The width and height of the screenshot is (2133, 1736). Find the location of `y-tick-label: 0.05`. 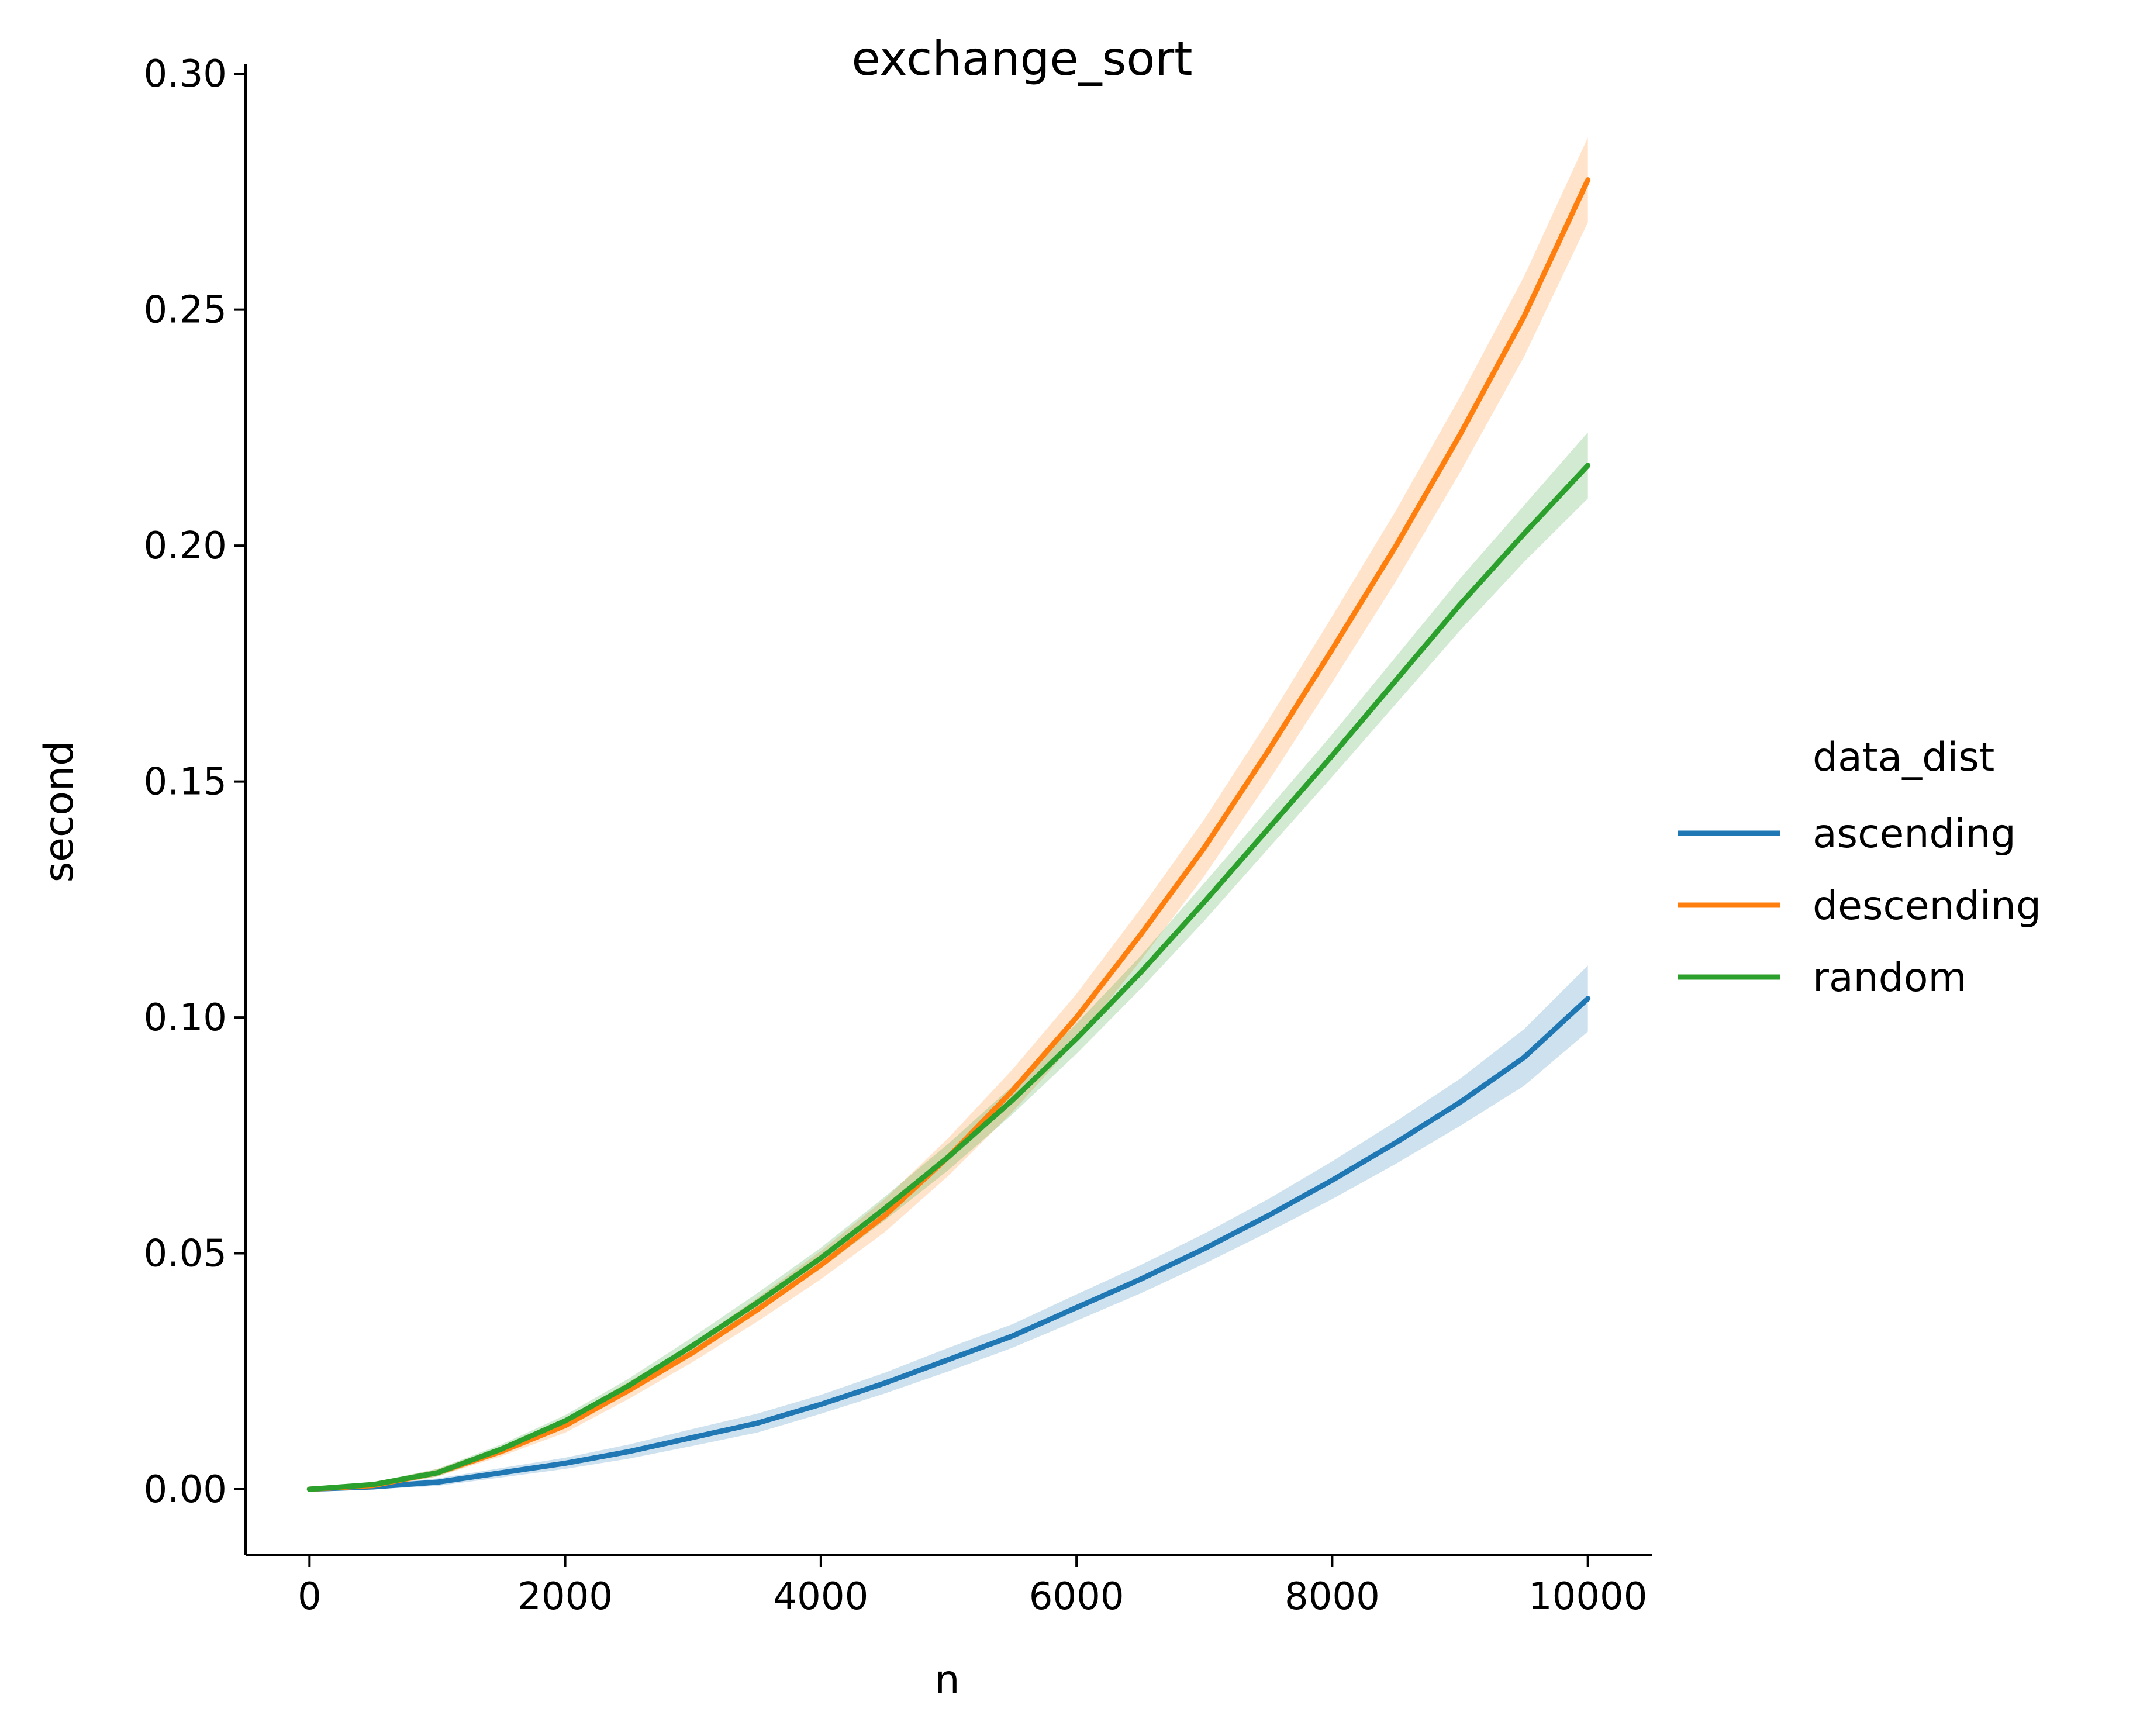

y-tick-label: 0.05 is located at coordinates (185, 1255).